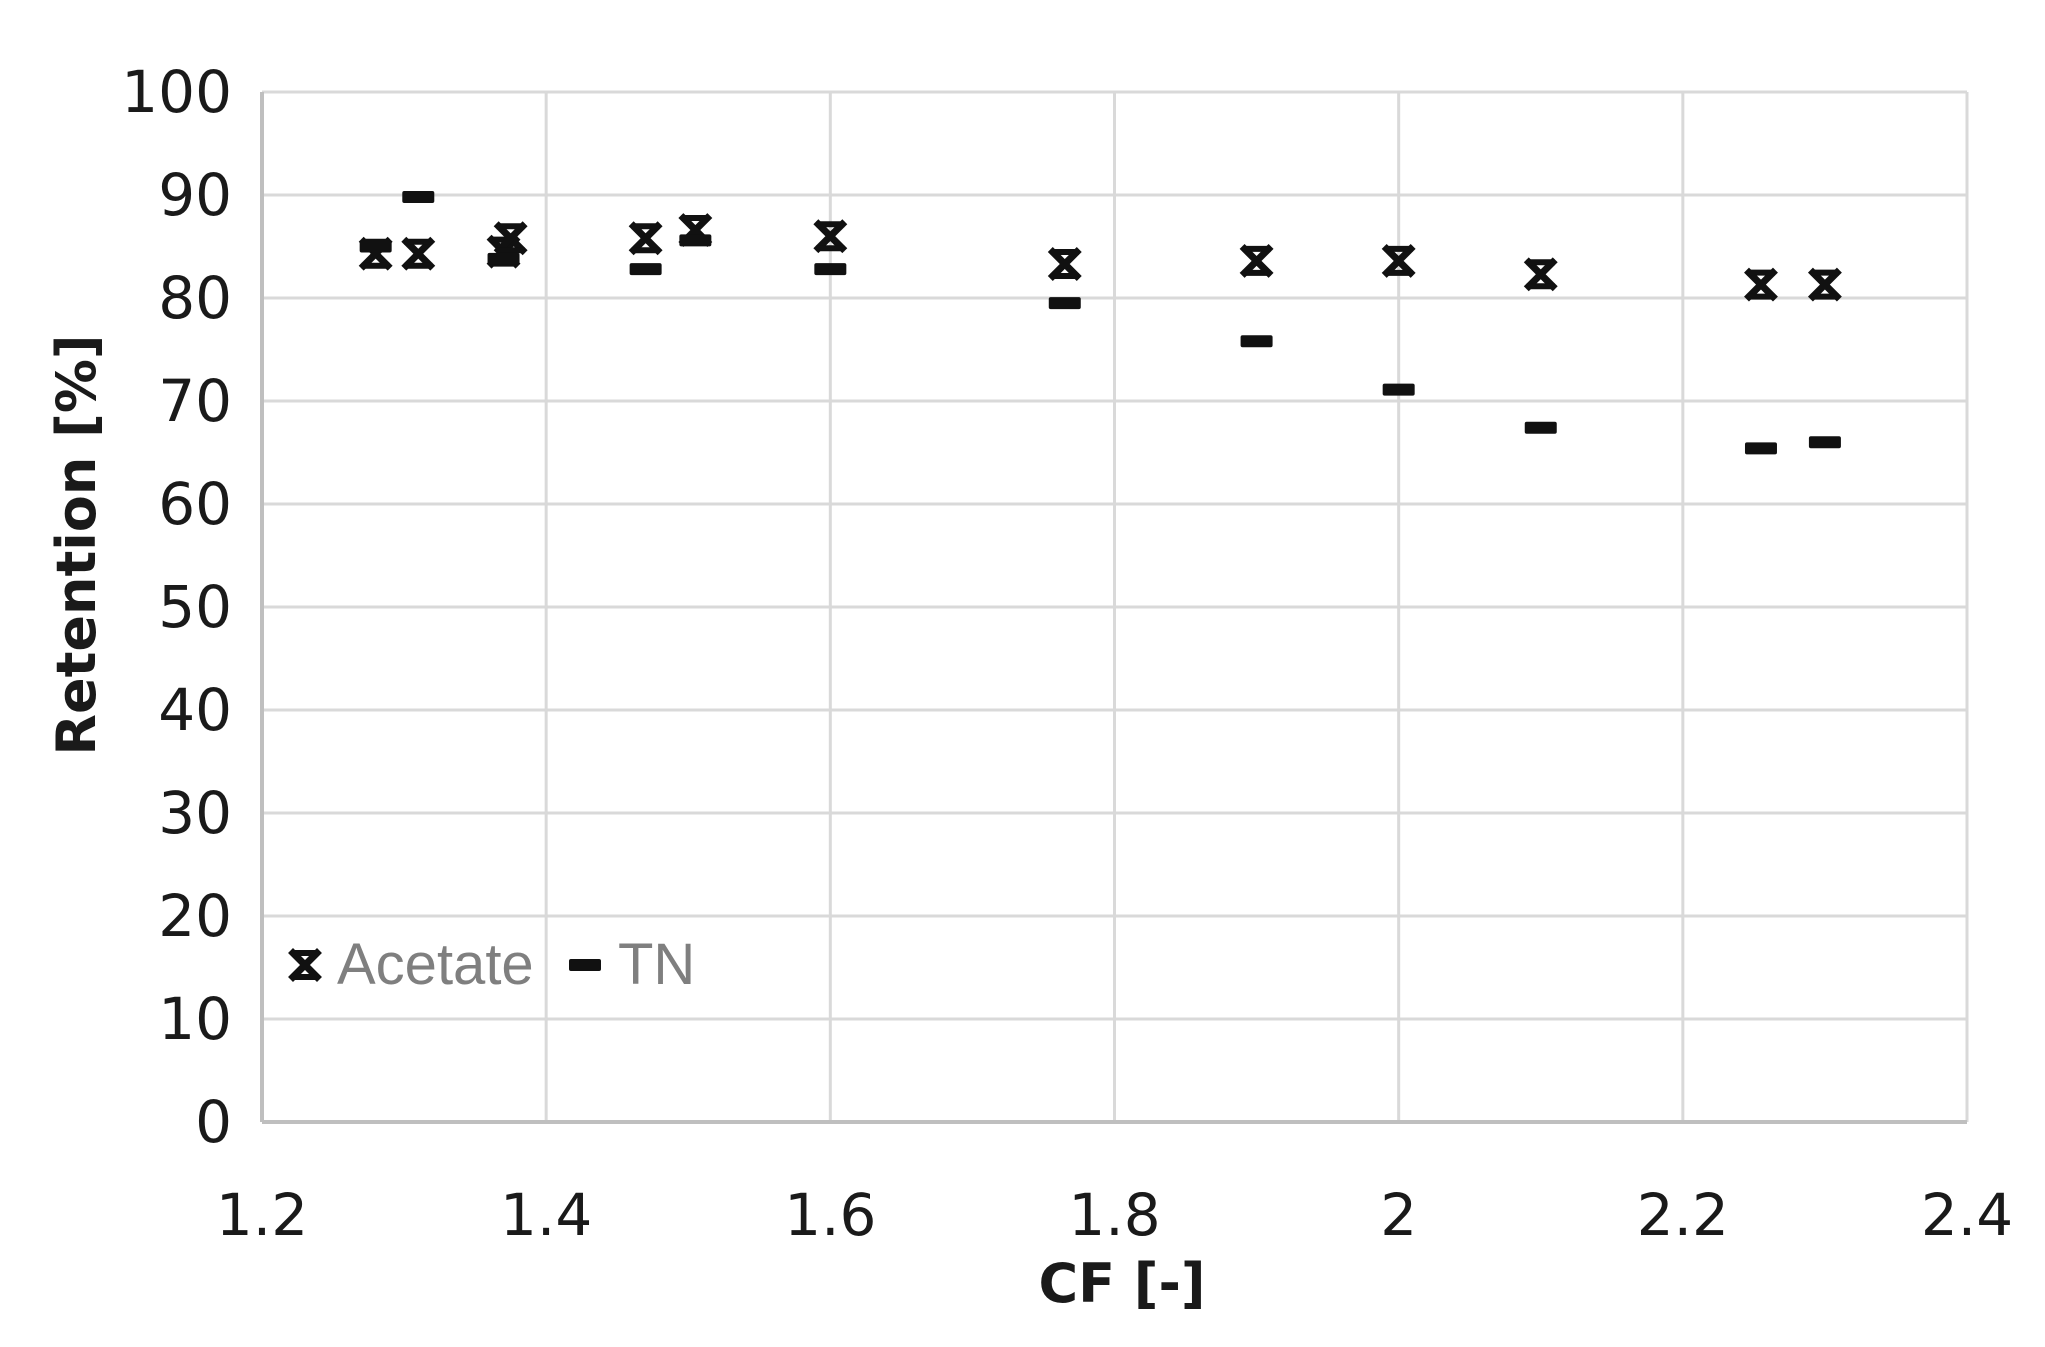  I want to click on y-tick-label: 40, so click(195, 710).